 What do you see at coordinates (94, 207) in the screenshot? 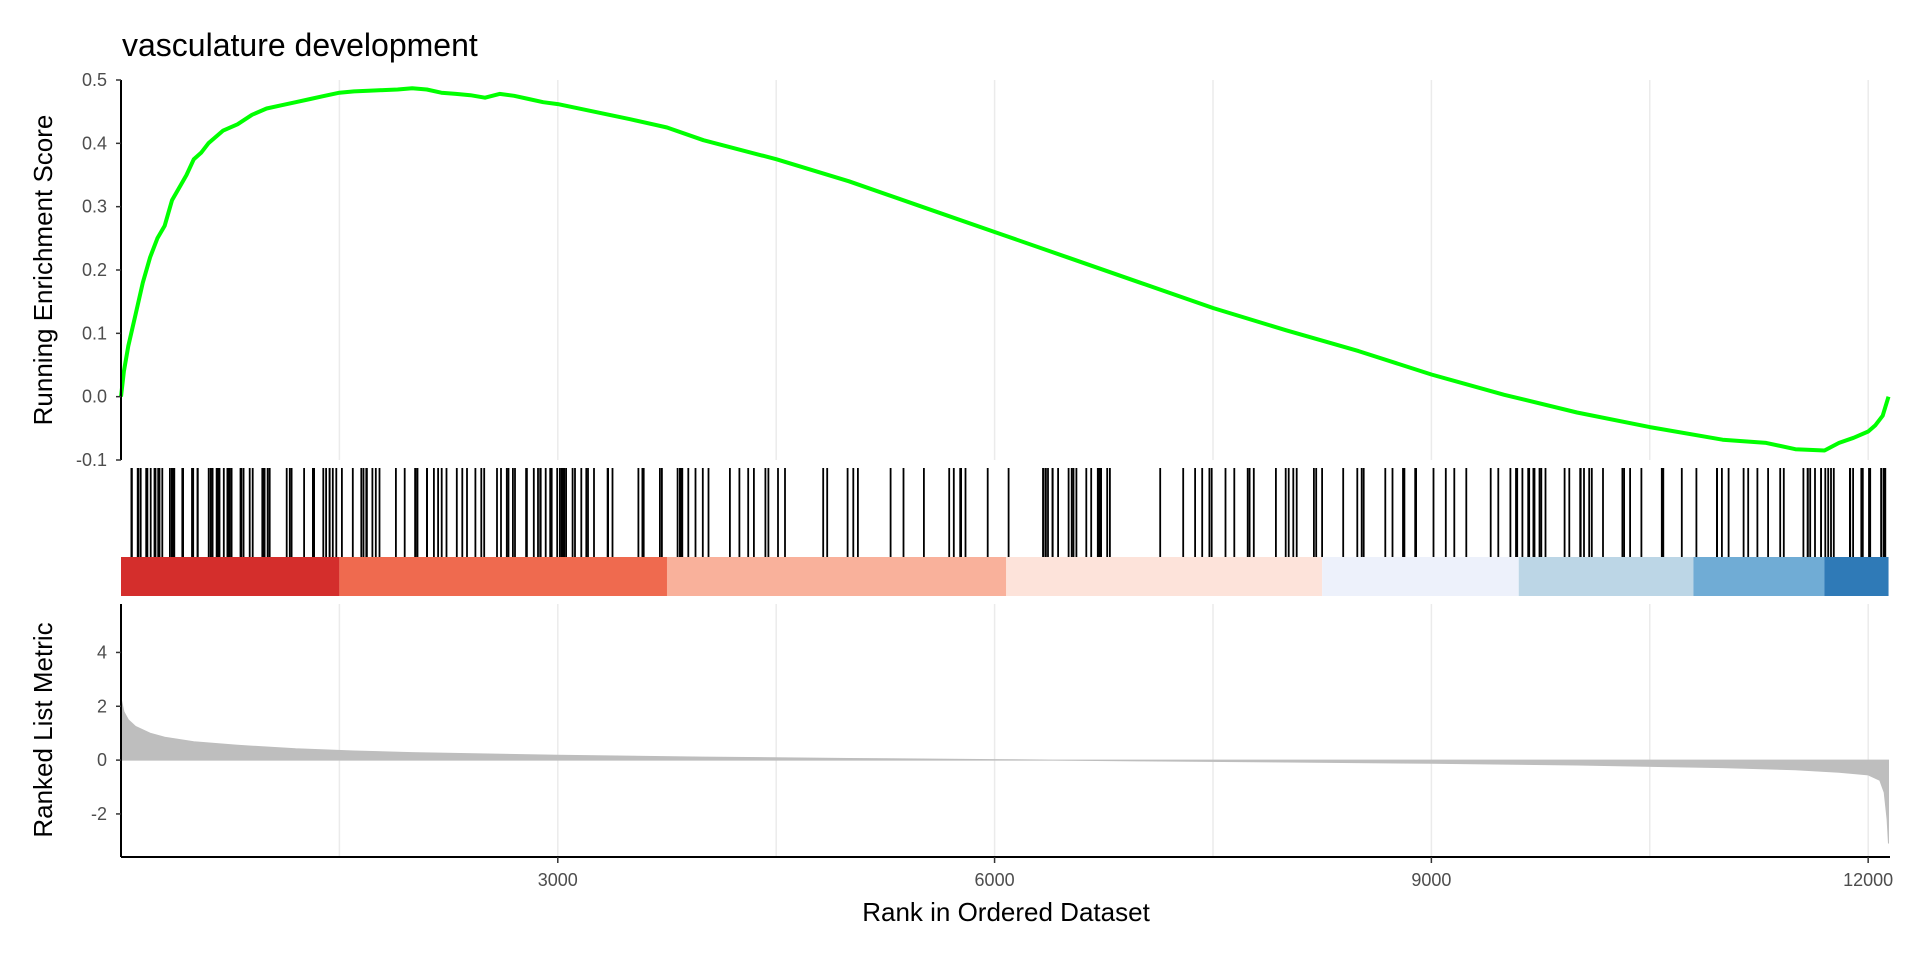
I see `p1-y-tick-label: 0.3` at bounding box center [94, 207].